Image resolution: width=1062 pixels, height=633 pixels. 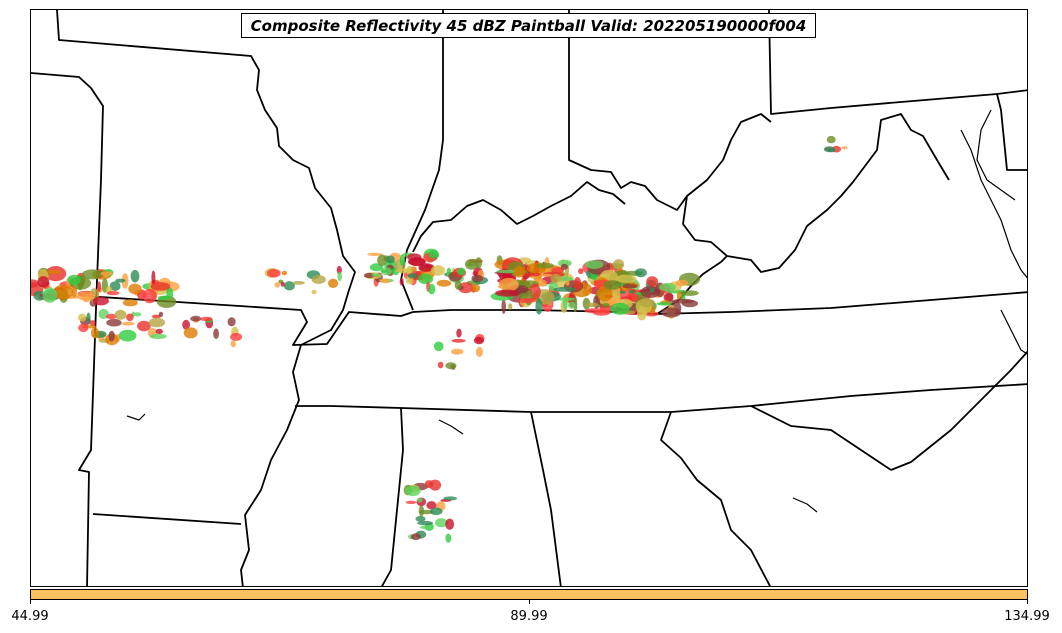 What do you see at coordinates (529, 616) in the screenshot?
I see `colorbar-tick-center: 89.99` at bounding box center [529, 616].